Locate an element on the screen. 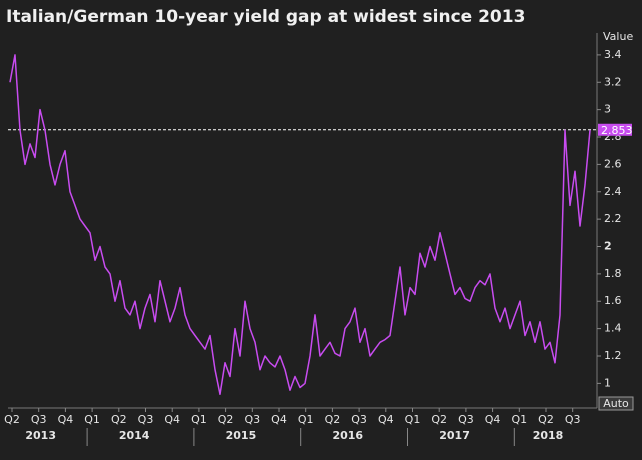  y-tick-label: 1.6 is located at coordinates (613, 300).